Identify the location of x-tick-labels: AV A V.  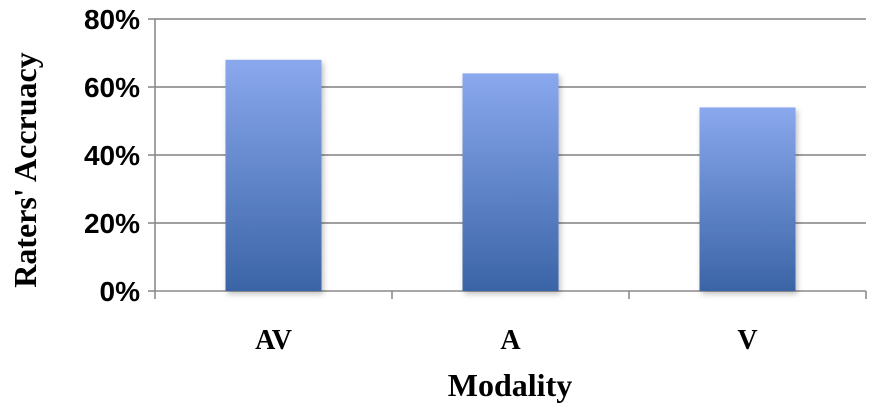
(506, 340).